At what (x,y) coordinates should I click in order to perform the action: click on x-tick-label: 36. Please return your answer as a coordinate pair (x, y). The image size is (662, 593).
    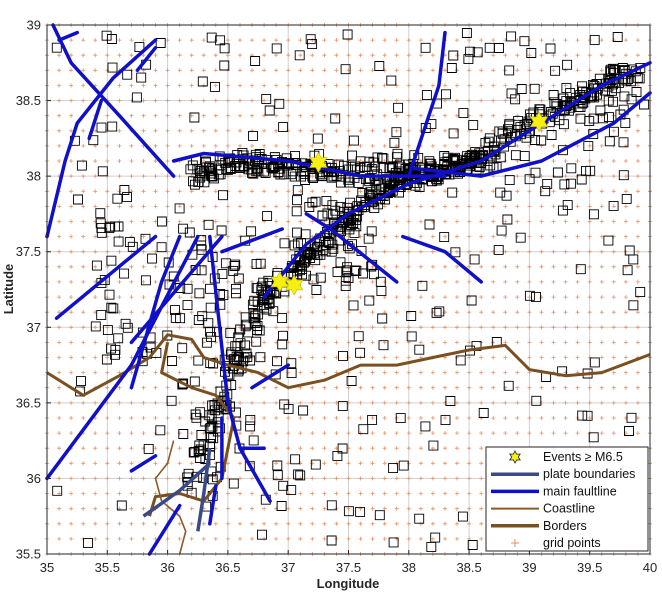
    Looking at the image, I should click on (167, 567).